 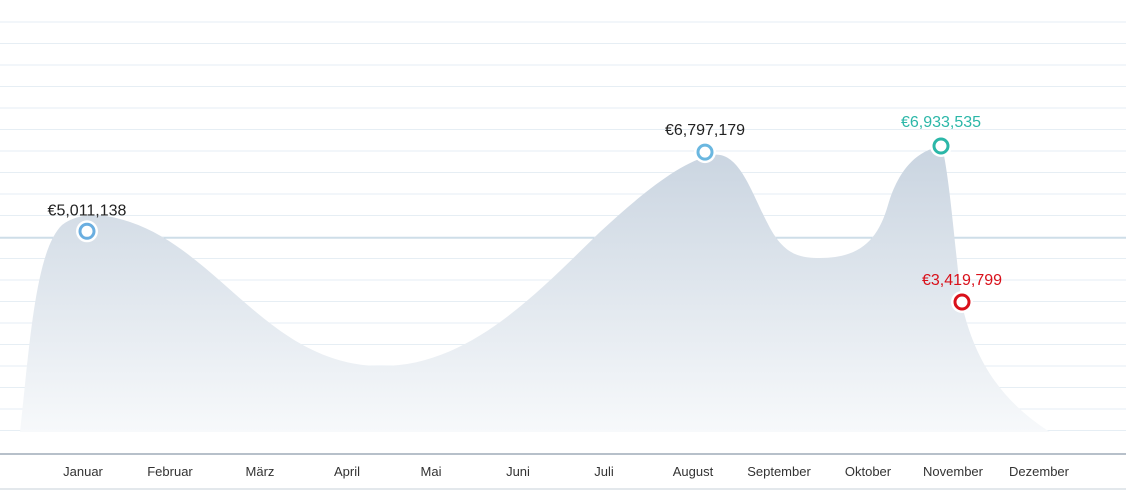 I want to click on x-tick-label: Januar, so click(x=83, y=471).